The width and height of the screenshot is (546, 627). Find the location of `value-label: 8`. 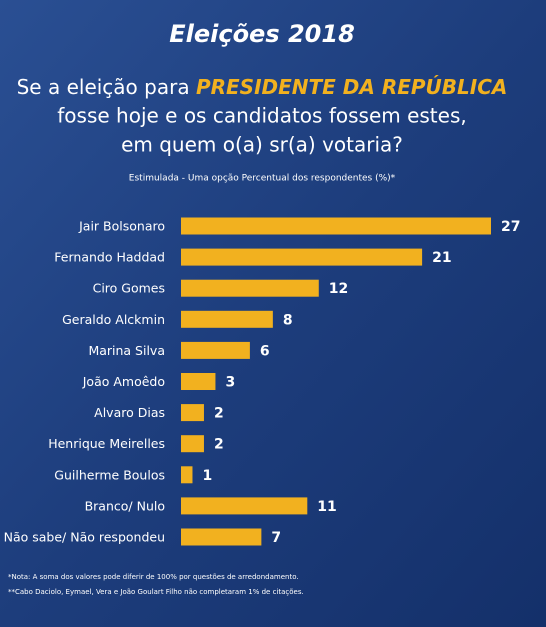

value-label: 8 is located at coordinates (288, 320).